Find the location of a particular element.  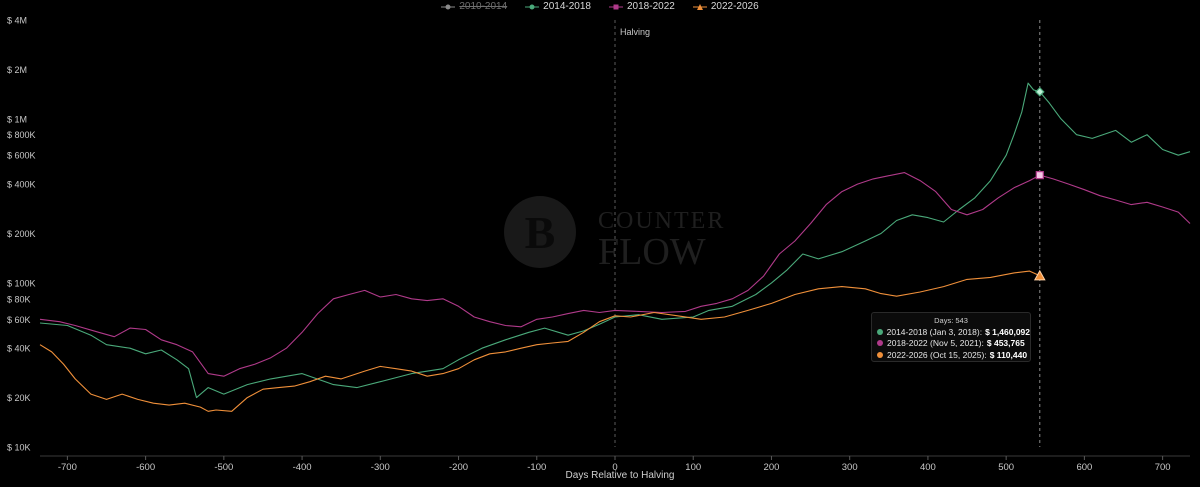

tooltip-row-value: $ 1,460,092 is located at coordinates (1007, 331).